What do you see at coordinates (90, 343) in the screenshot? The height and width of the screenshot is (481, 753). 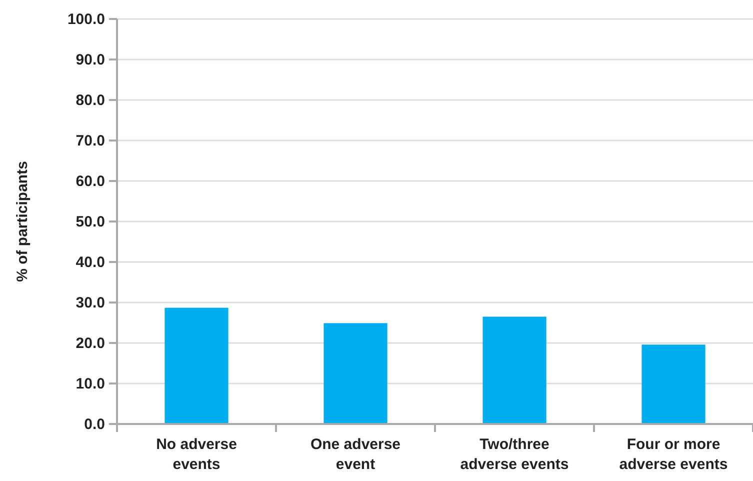 I see `y-tick-label: 20.0` at bounding box center [90, 343].